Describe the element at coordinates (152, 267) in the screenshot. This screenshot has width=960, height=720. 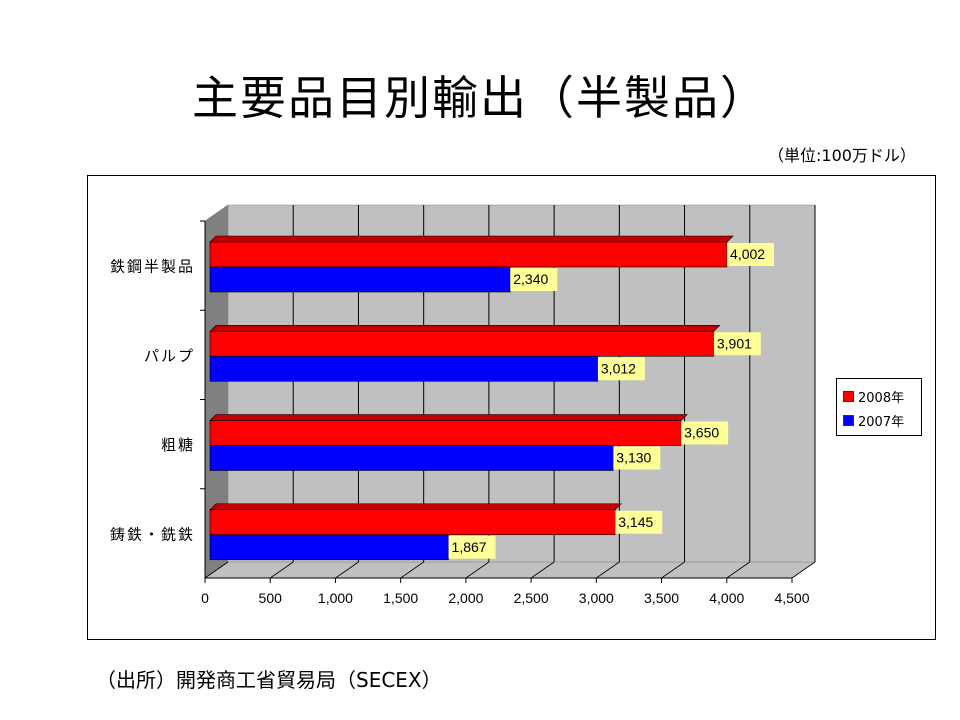
I see `svg-text: 鉄鋼半製品` at that location.